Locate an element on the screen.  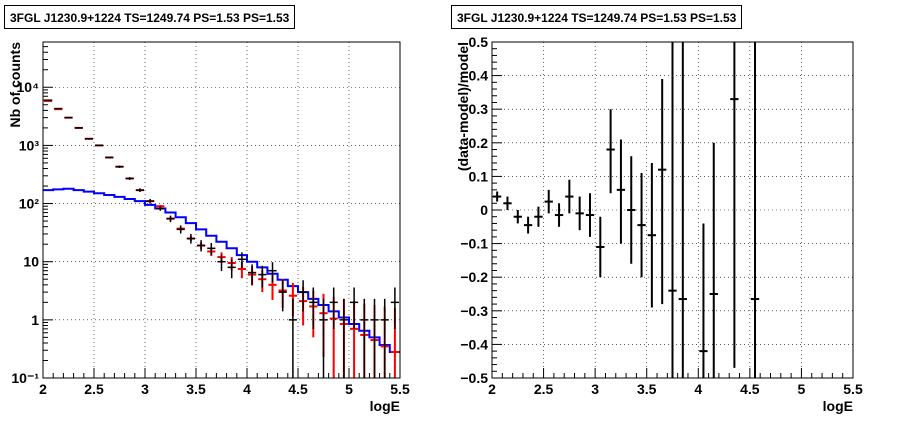
left-y-axis-label: Nb of counts is located at coordinates (15, 85).